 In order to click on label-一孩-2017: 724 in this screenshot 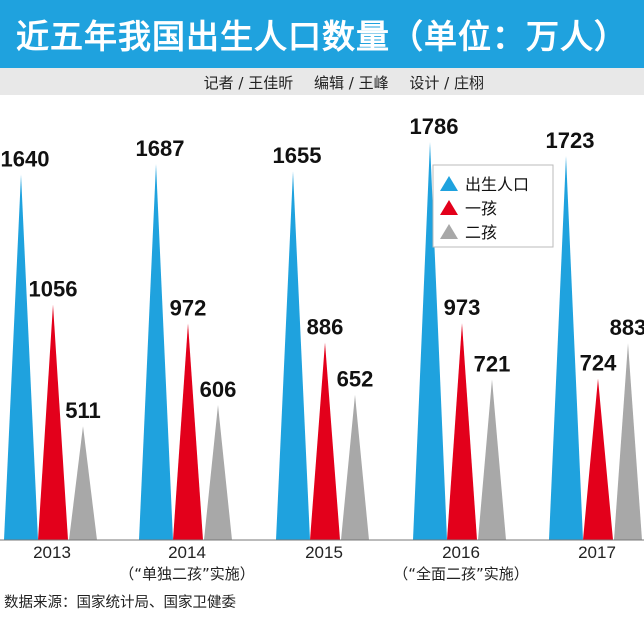, I will do `click(598, 363)`.